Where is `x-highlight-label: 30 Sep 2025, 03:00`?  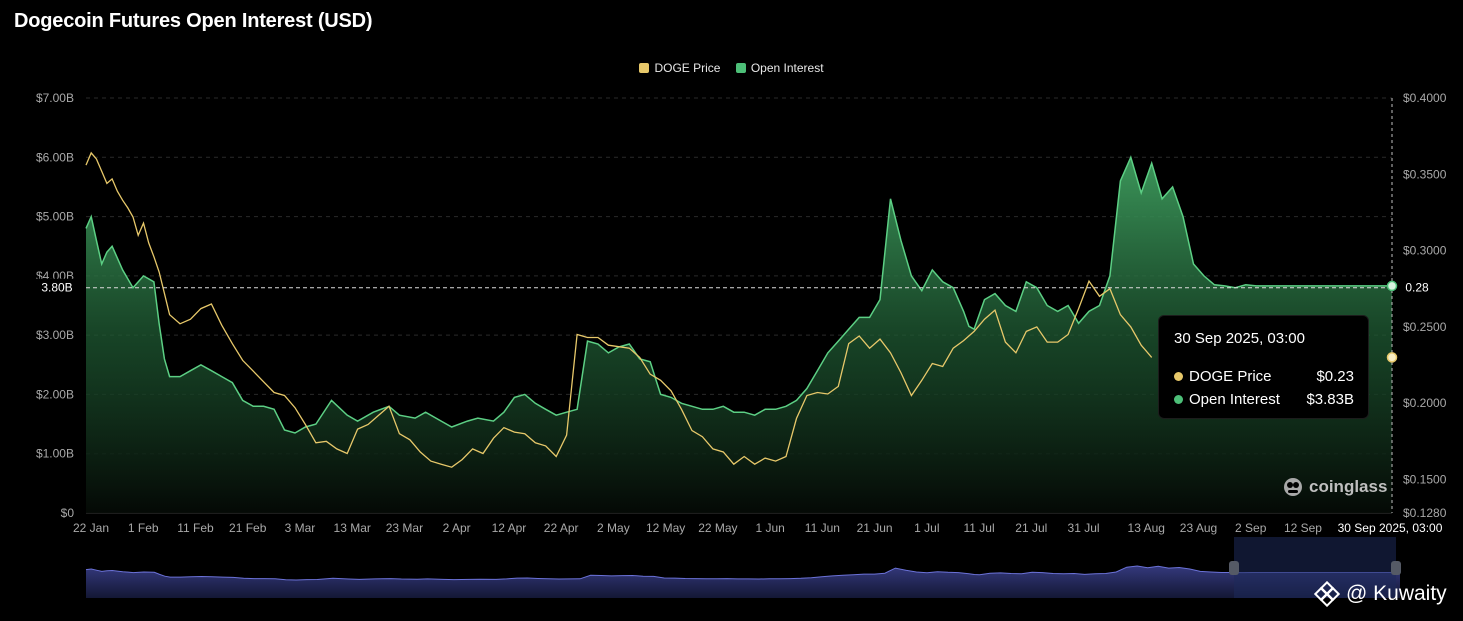
x-highlight-label: 30 Sep 2025, 03:00 is located at coordinates (1390, 528).